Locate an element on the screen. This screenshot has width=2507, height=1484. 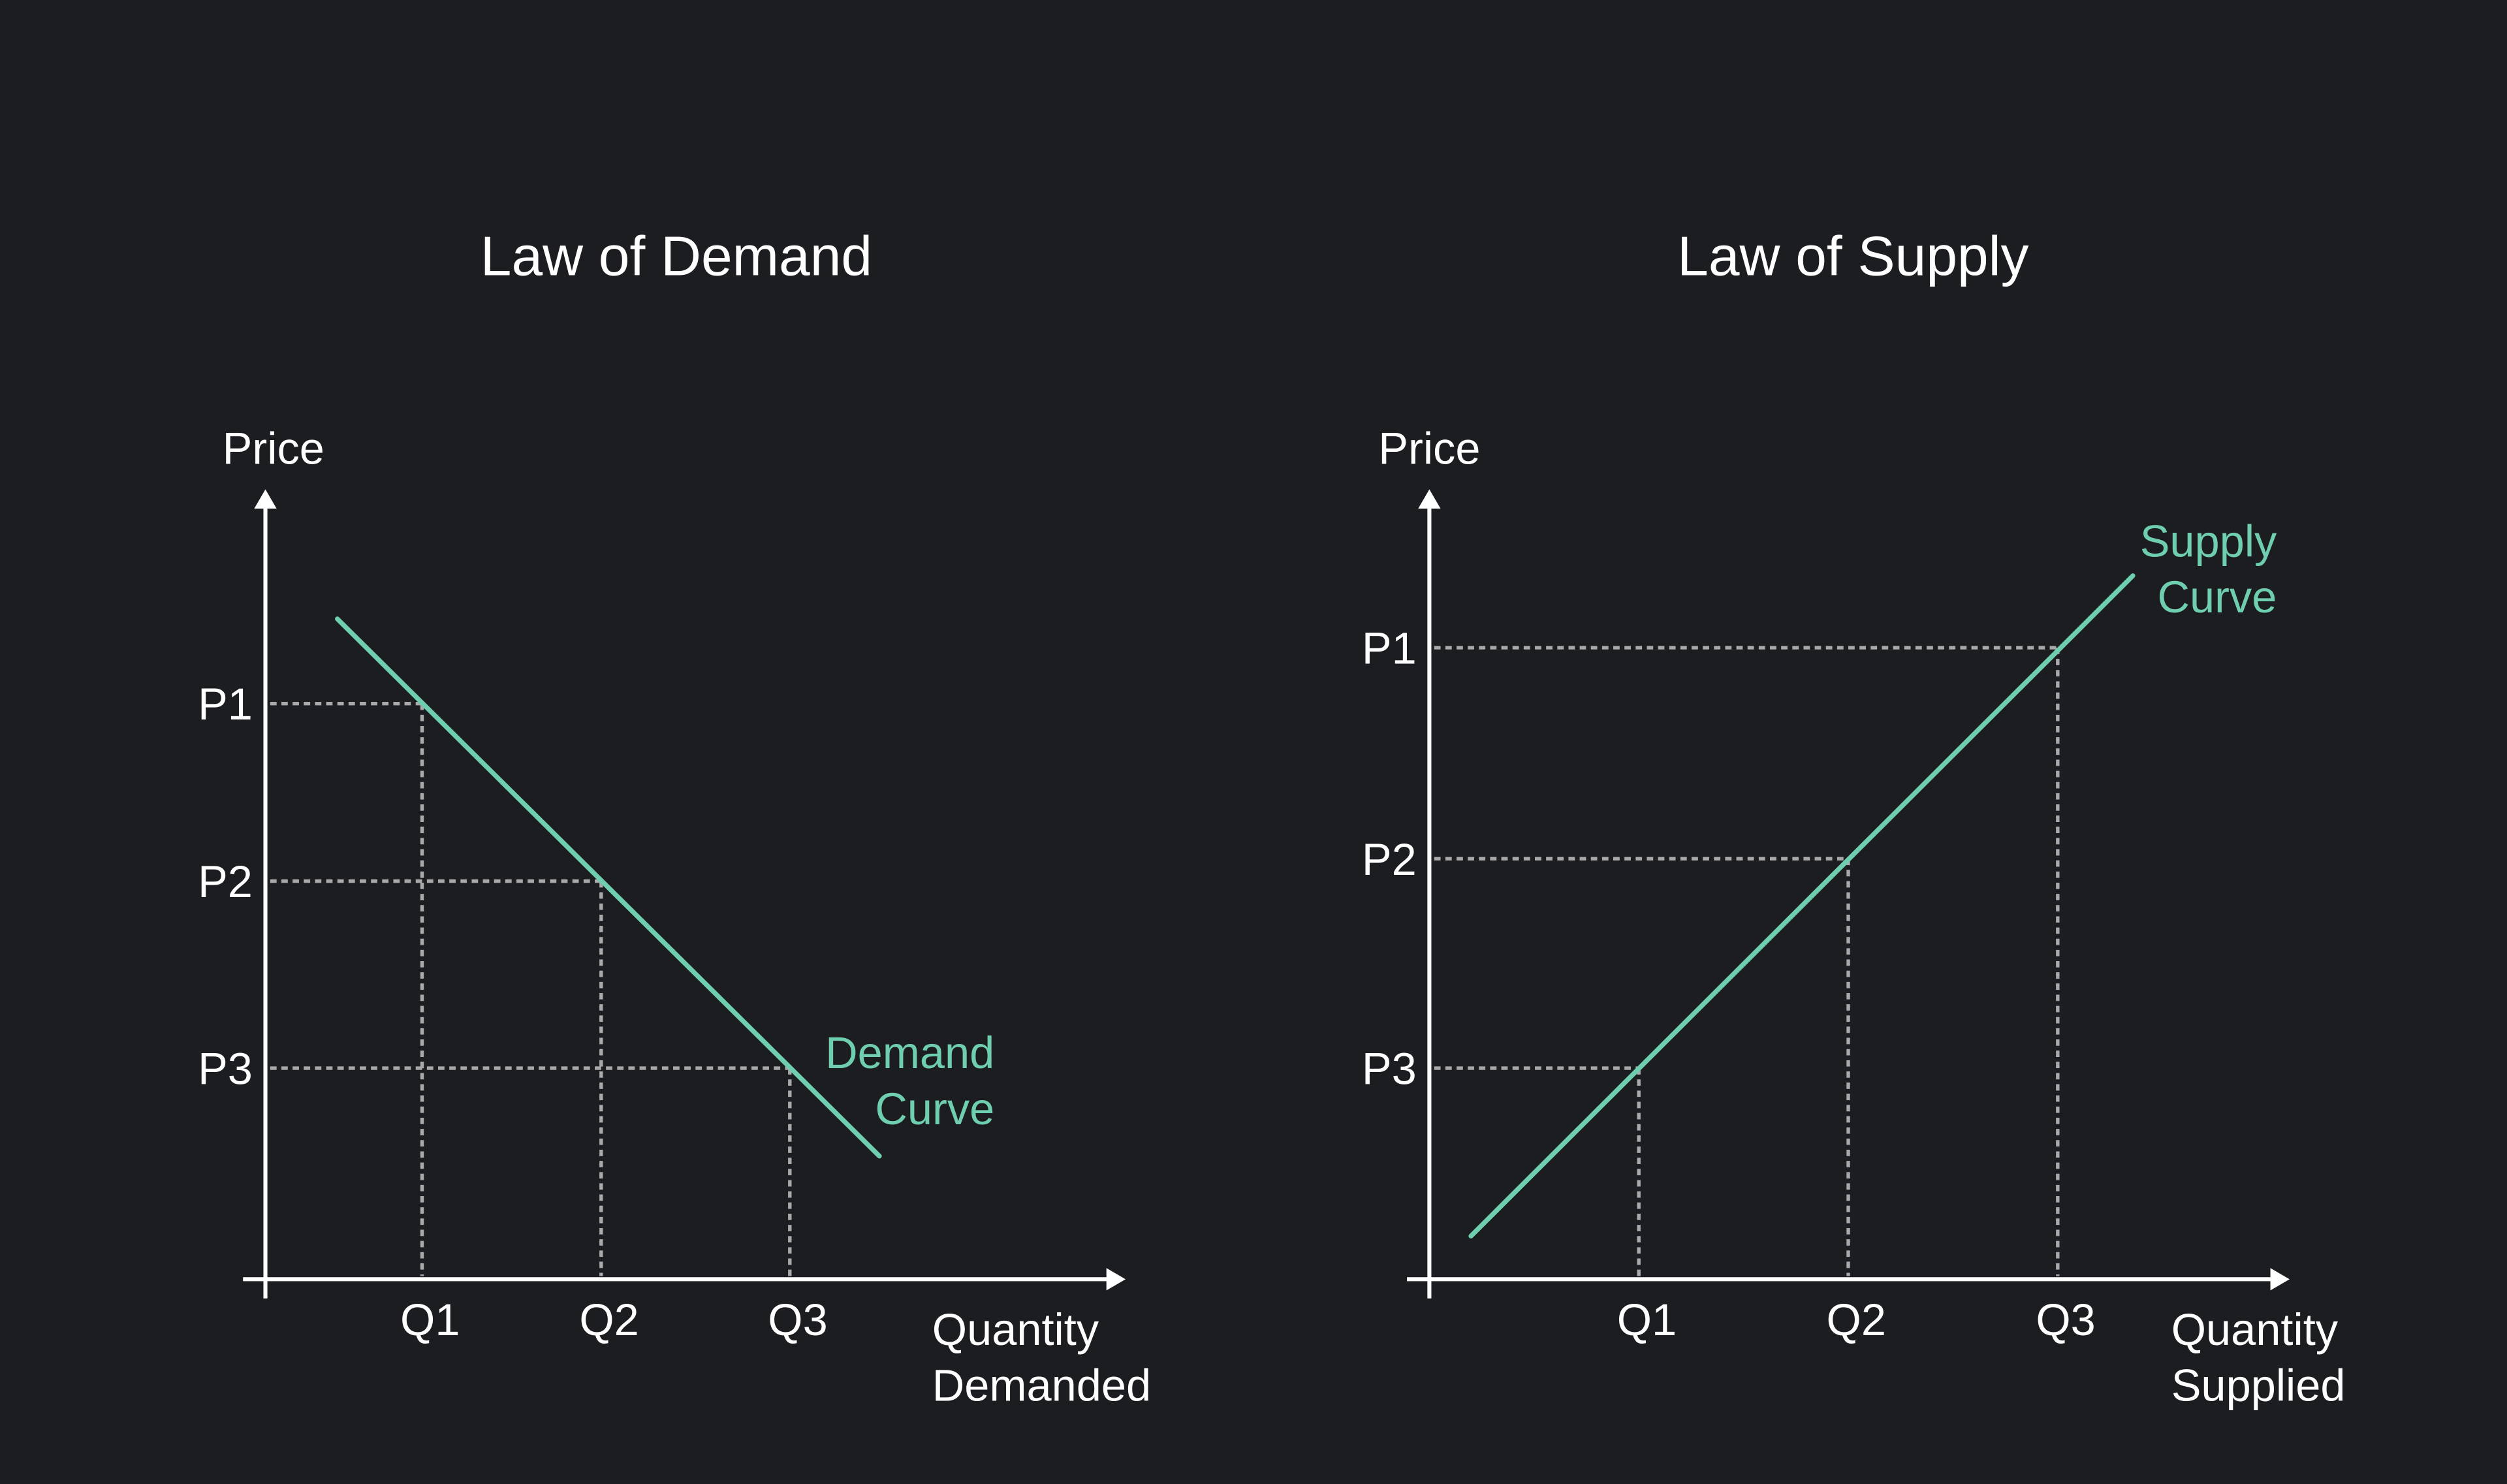
chart-title: Law of Supply is located at coordinates (1853, 256).